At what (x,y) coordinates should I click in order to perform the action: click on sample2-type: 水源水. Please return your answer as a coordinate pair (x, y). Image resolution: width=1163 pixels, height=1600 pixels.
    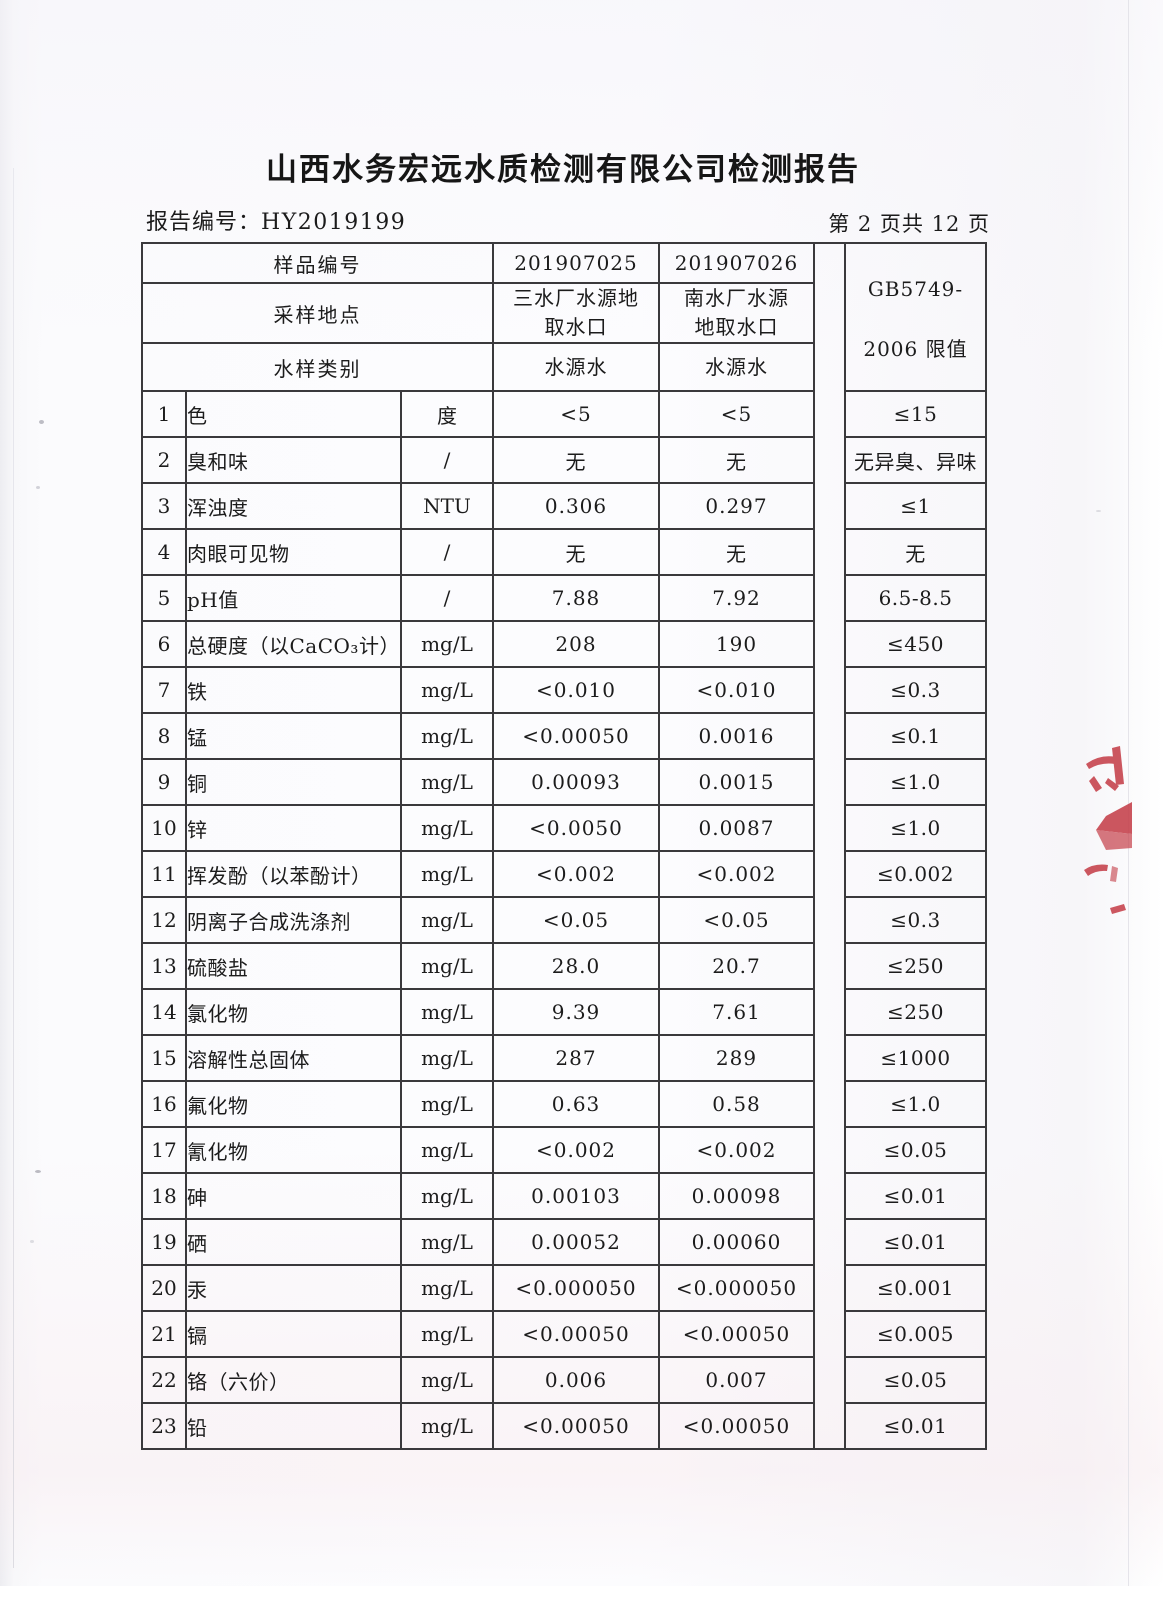
    Looking at the image, I should click on (736, 367).